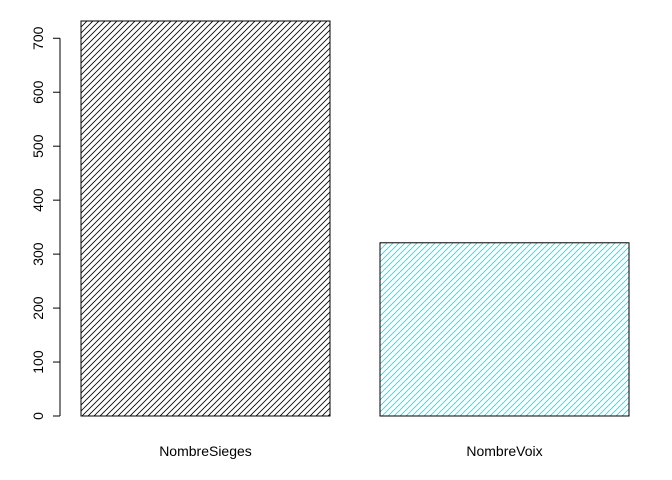 The height and width of the screenshot is (480, 672). Describe the element at coordinates (45, 223) in the screenshot. I see `y-axis: 0 100 200 300 400 500 600 700` at that location.